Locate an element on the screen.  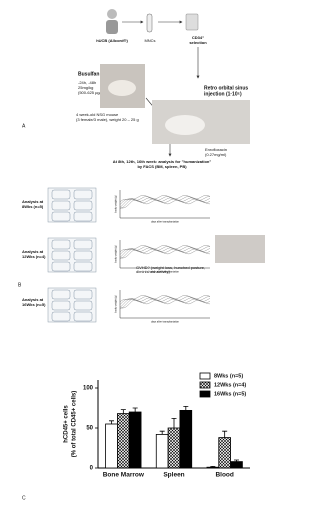
dose-label: -24h, -48h is located at coordinates (87, 82).